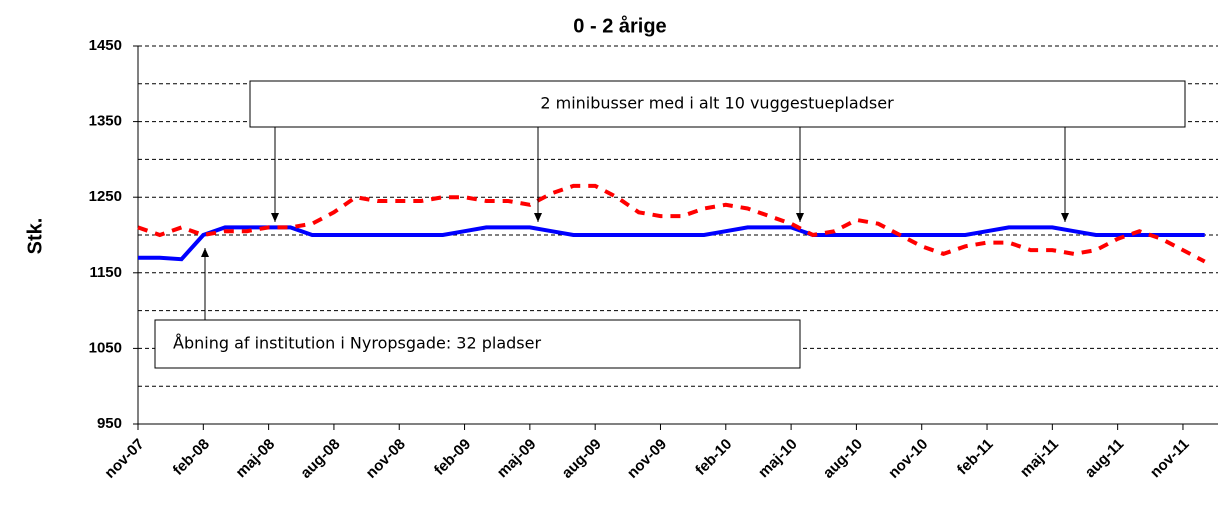 The image size is (1218, 515). I want to click on y-tick-label: 950, so click(109, 423).